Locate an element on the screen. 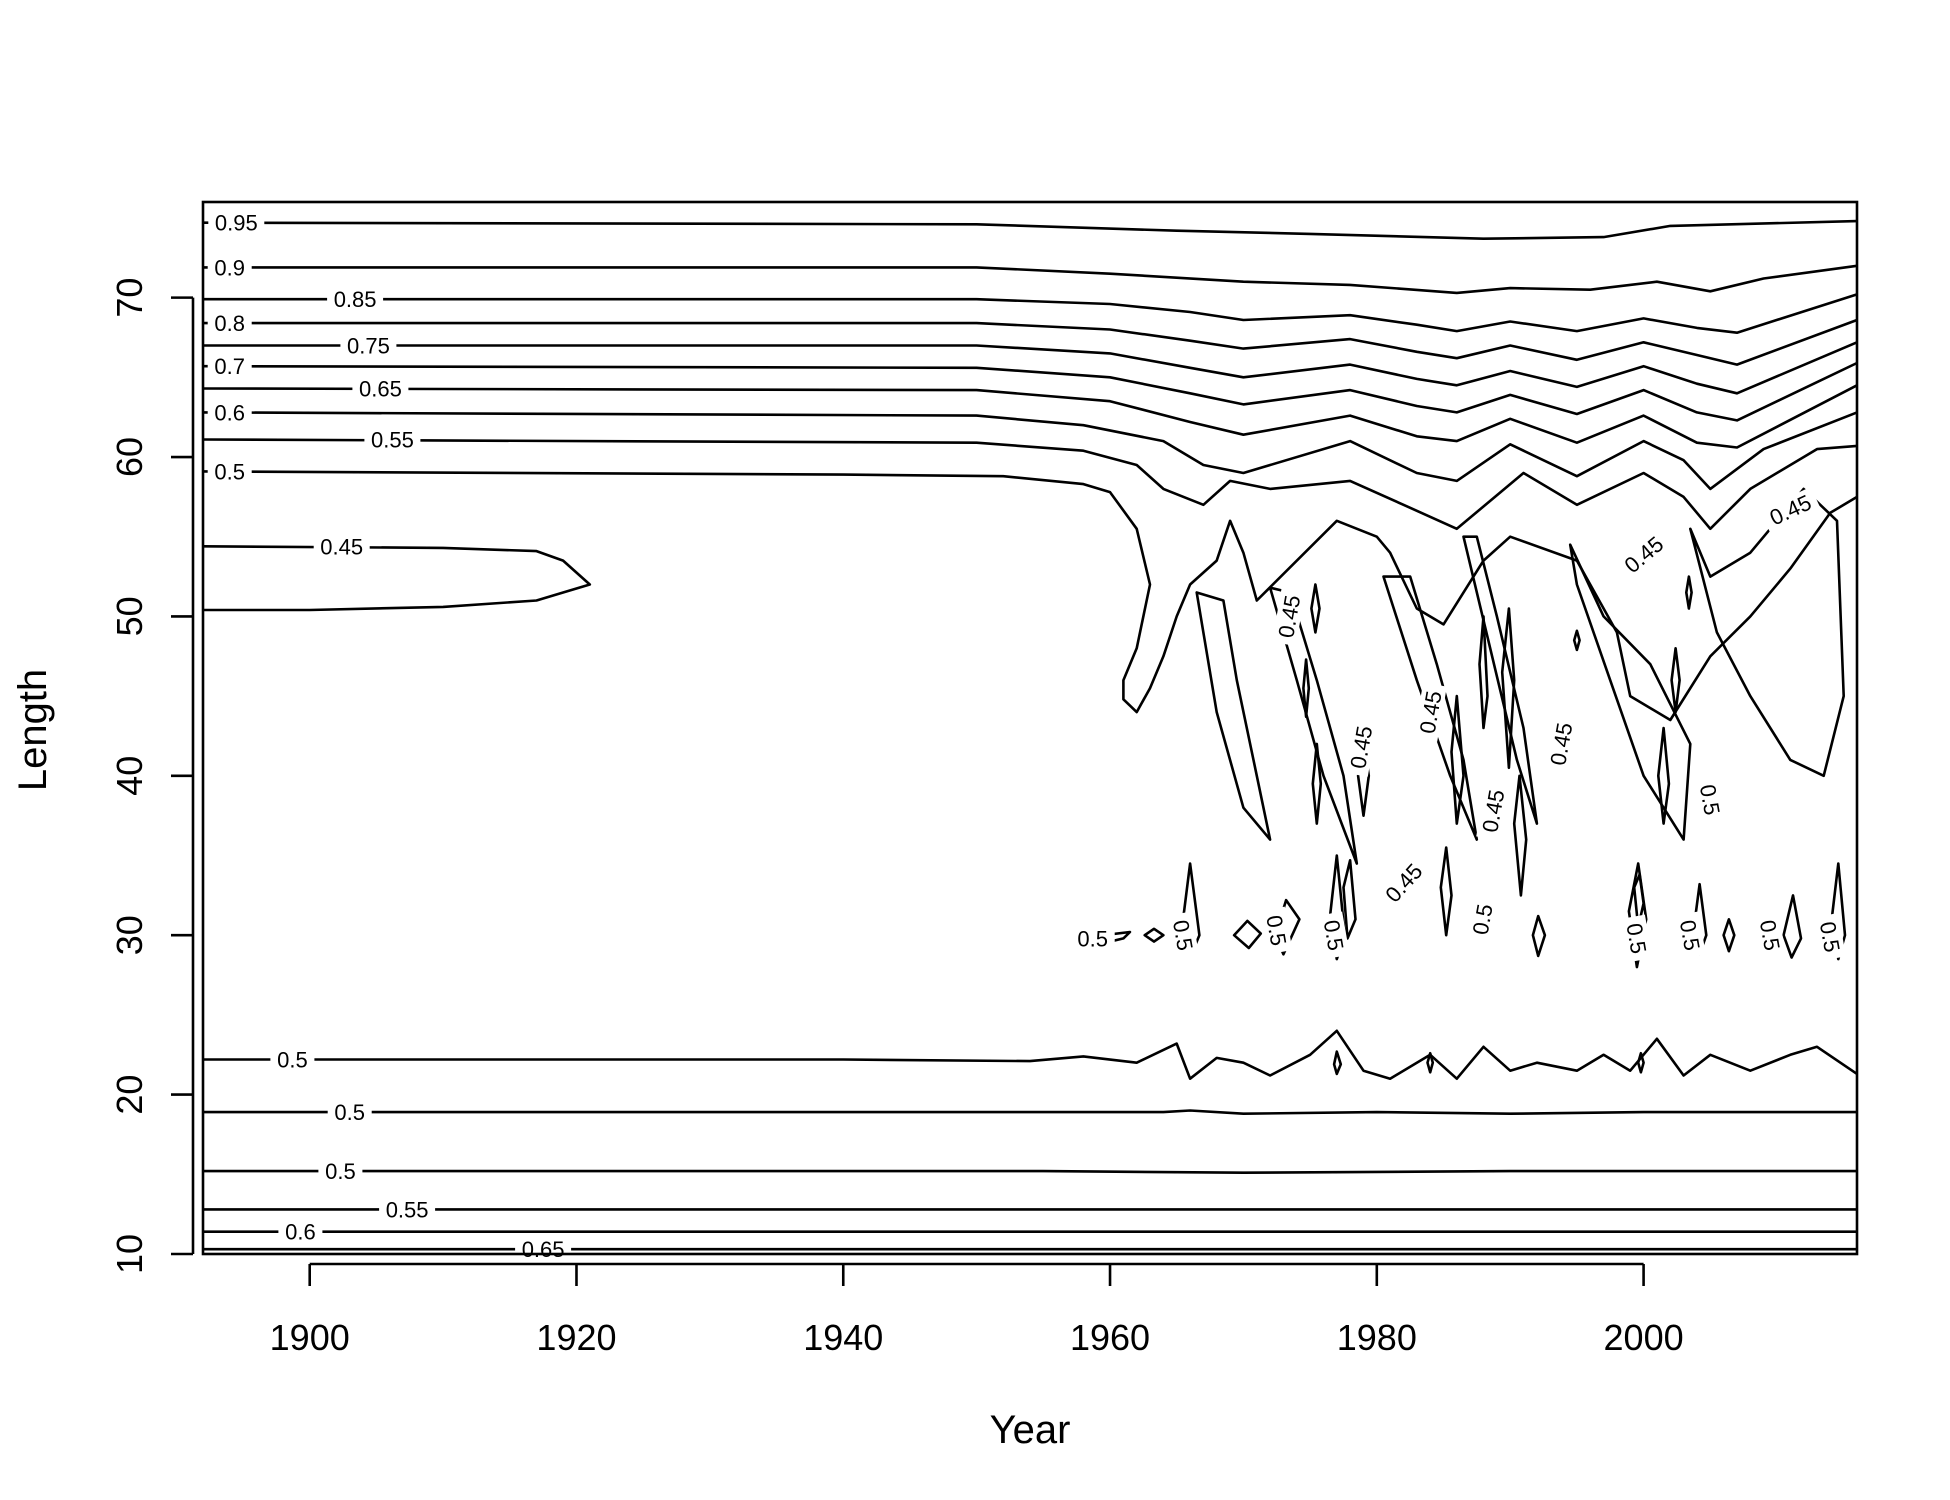  contour-label-group-27: 0.5 is located at coordinates (1277, 930).